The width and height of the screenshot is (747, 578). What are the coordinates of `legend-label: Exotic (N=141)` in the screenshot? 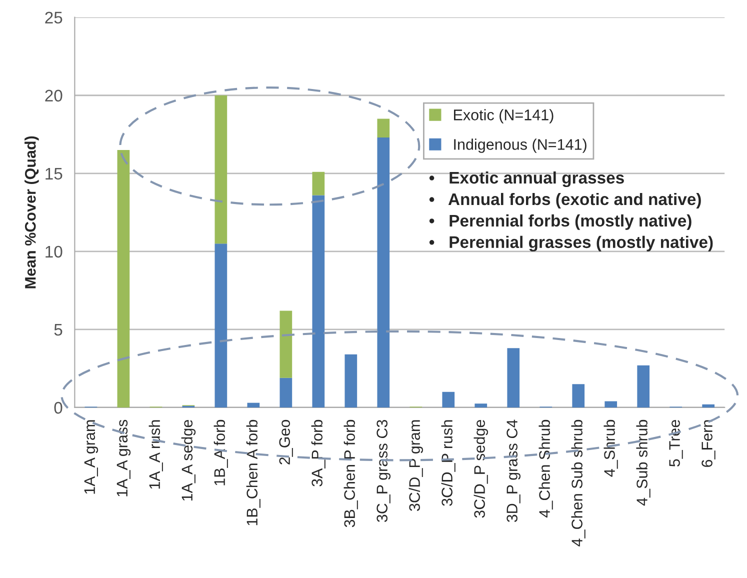 It's located at (504, 116).